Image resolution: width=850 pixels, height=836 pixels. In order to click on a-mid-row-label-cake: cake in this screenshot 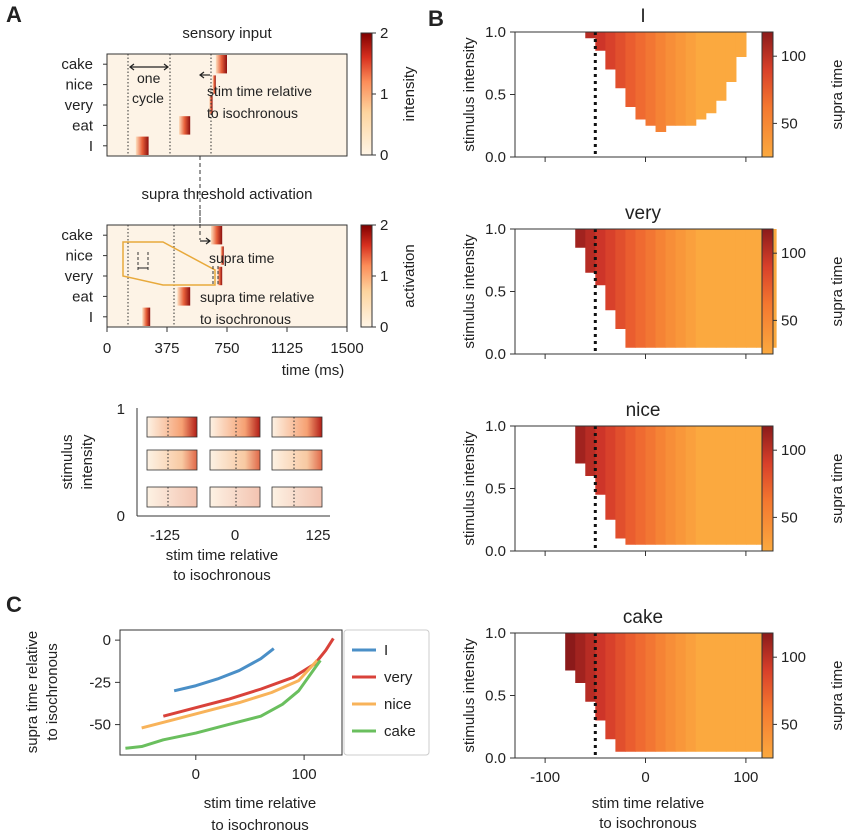, I will do `click(77, 235)`.